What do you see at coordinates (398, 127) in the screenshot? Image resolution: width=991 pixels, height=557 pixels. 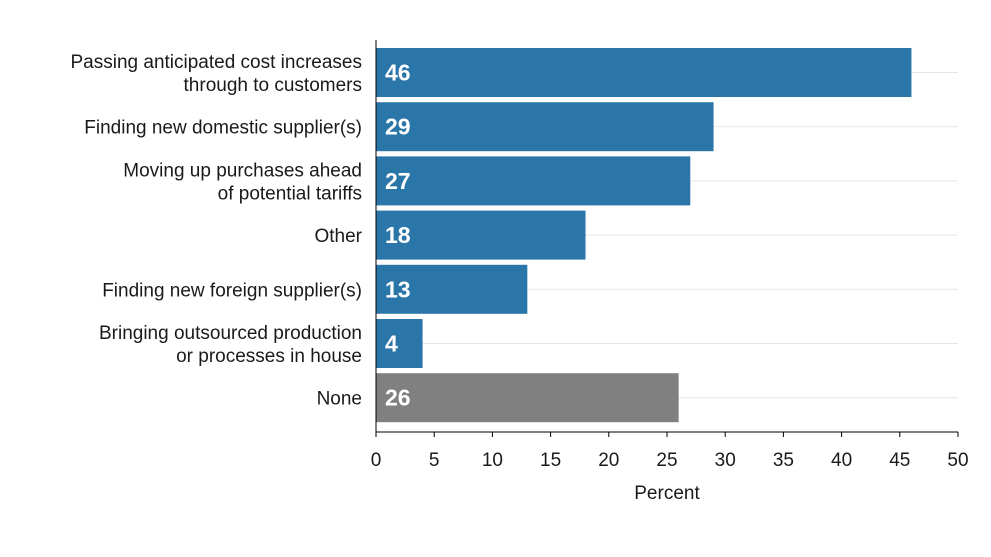 I see `value-label: 29` at bounding box center [398, 127].